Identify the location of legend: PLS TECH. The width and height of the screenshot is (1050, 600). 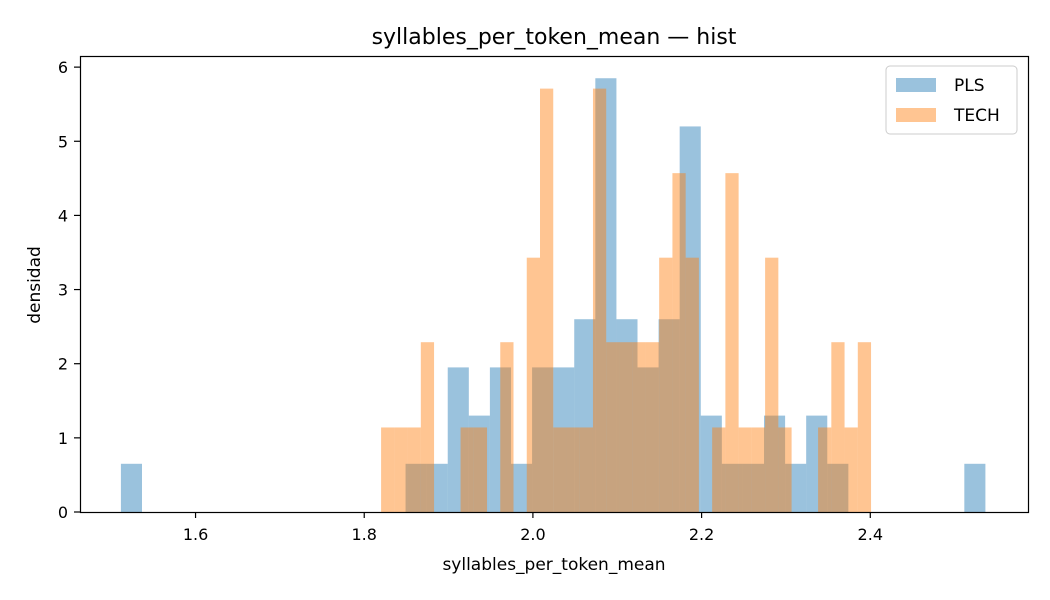
(951, 100).